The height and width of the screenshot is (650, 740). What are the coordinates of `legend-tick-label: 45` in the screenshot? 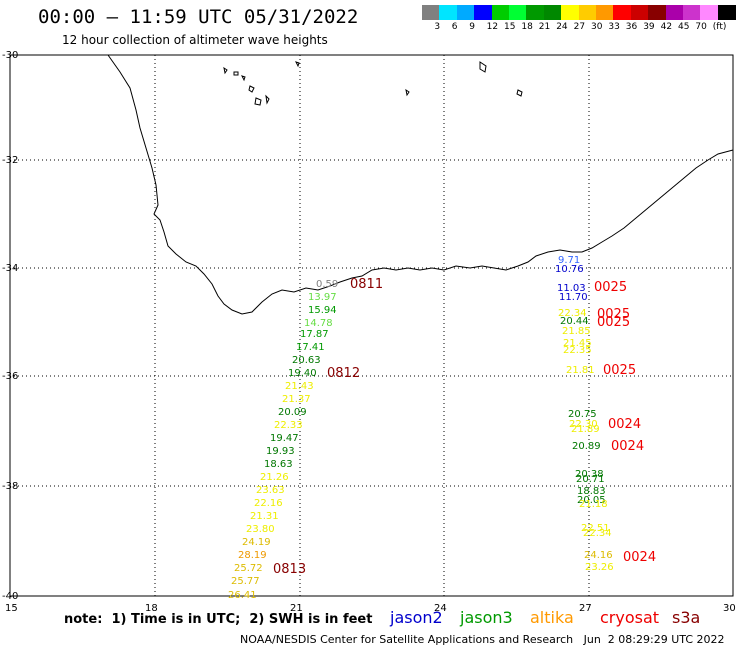 It's located at (684, 27).